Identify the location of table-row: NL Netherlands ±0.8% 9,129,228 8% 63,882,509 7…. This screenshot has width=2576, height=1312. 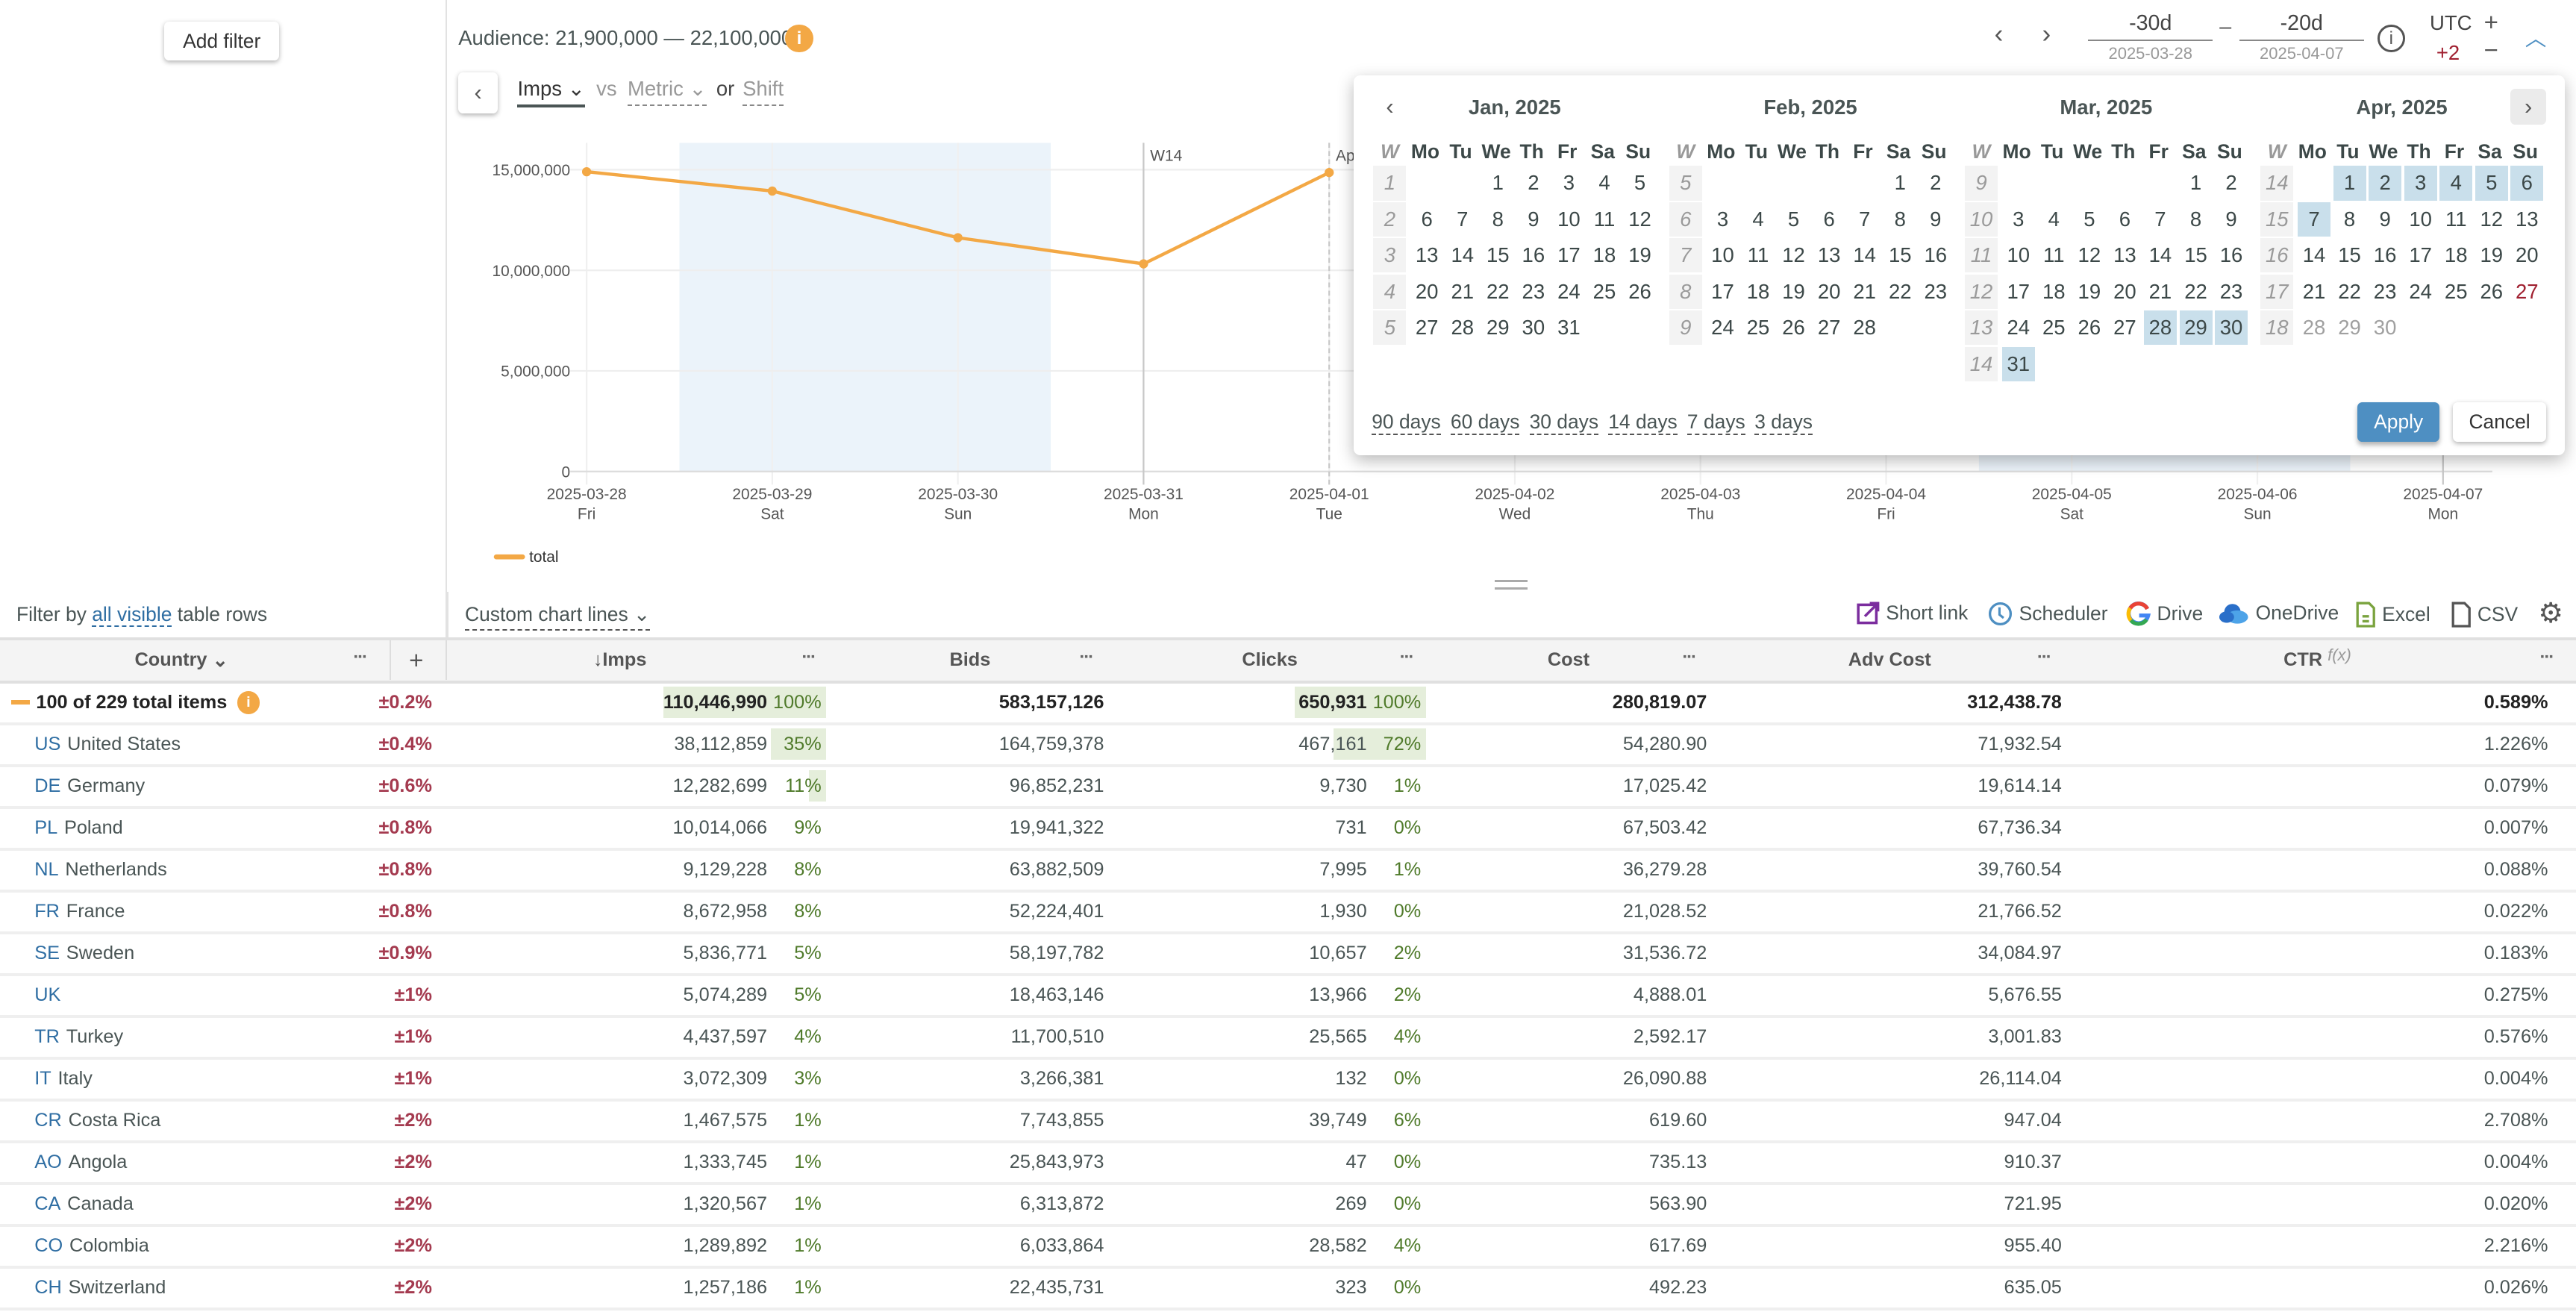
(1288, 872).